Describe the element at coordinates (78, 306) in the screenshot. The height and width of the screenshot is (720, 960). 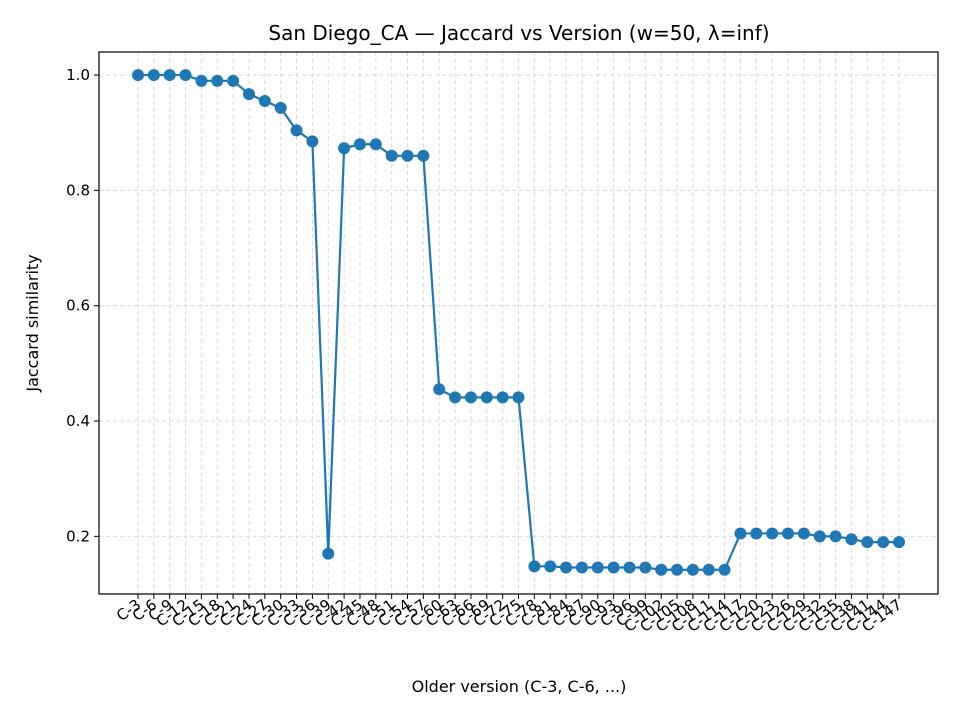
I see `y-tick-label: 0.6` at that location.